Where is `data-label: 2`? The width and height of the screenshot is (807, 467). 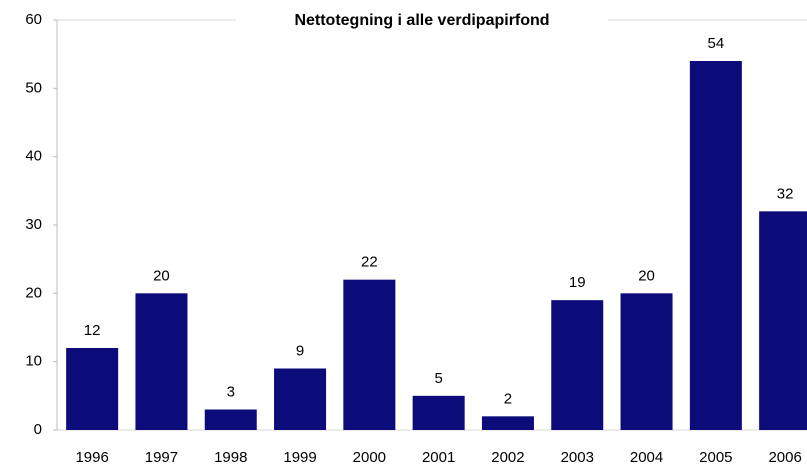 data-label: 2 is located at coordinates (508, 398).